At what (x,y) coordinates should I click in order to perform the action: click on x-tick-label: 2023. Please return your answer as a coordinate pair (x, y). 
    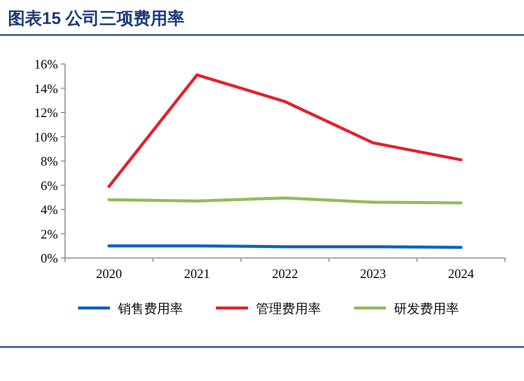
    Looking at the image, I should click on (373, 273).